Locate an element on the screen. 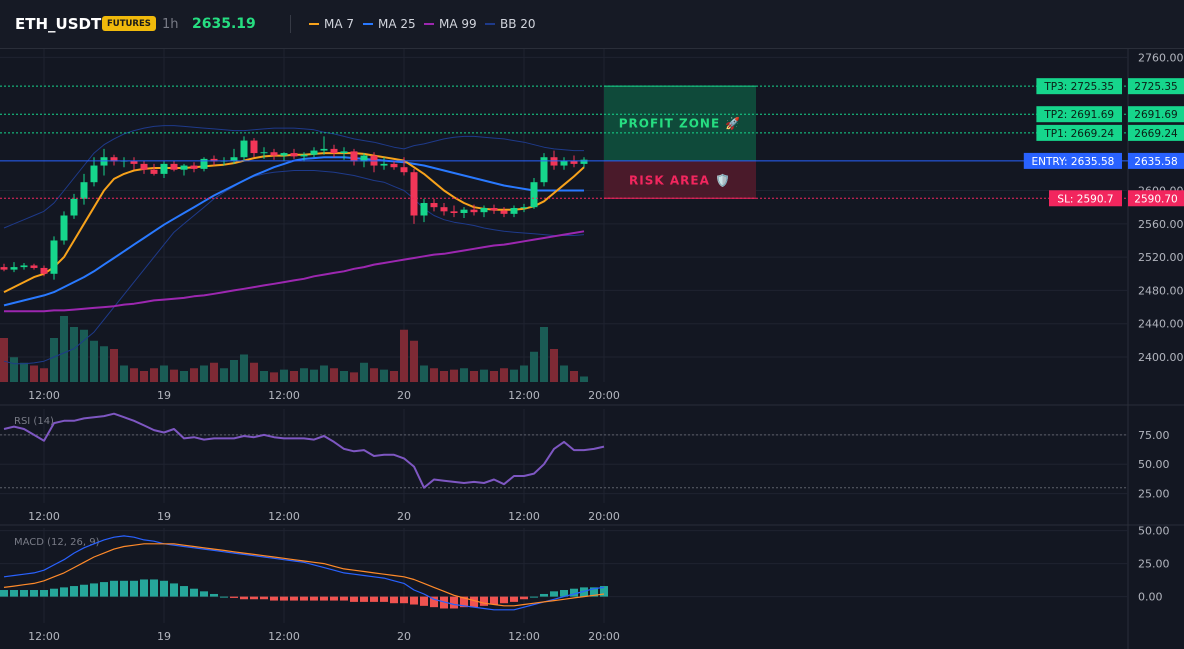 This screenshot has height=649, width=1184. tp3-tag-bg is located at coordinates (1079, 86).